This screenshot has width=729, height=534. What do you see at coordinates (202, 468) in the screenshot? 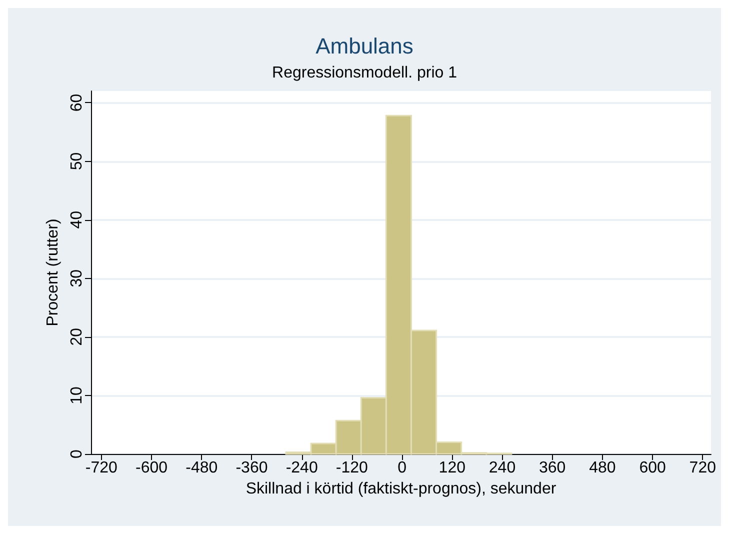
I see `x-tick-label: -480` at bounding box center [202, 468].